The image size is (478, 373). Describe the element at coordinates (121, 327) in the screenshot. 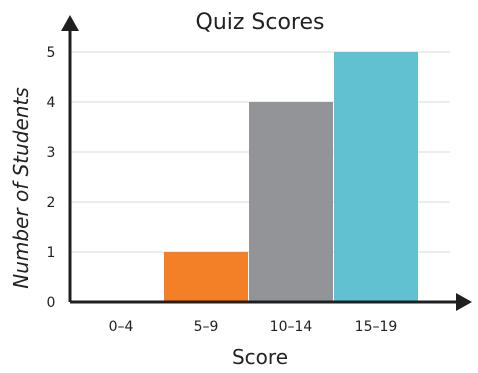

I see `x-tick-label: 0–4` at that location.